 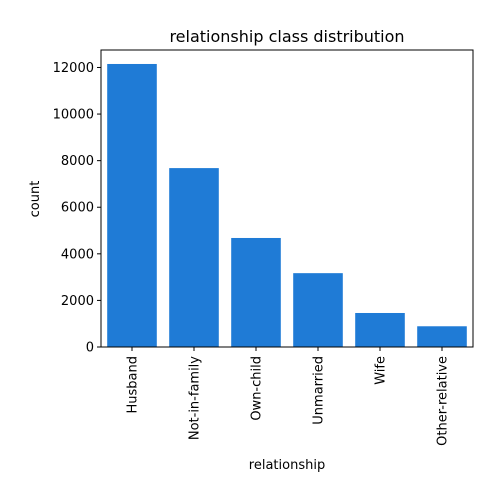 I want to click on y-tick-label: 0, so click(x=90, y=348).